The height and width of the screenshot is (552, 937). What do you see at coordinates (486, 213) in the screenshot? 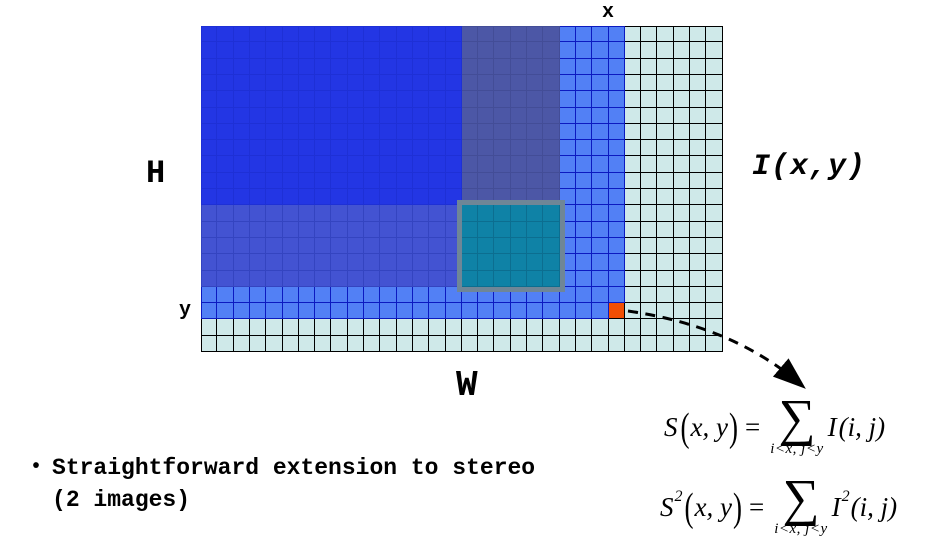
I see `grid-cell-window-interior` at bounding box center [486, 213].